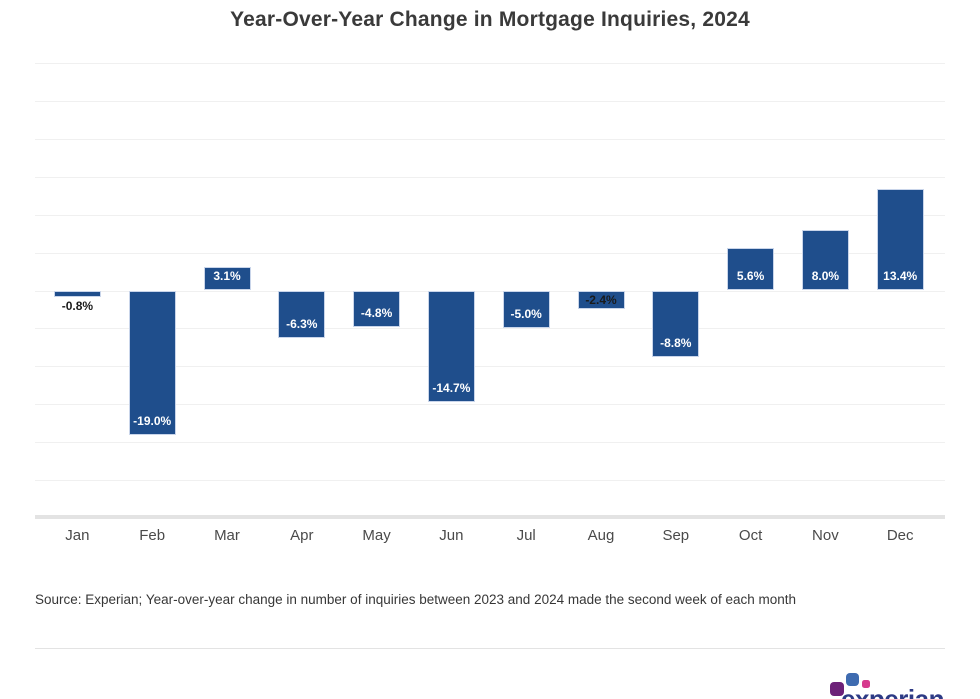 This screenshot has width=980, height=699. I want to click on x-axis-label-mar: Mar, so click(227, 535).